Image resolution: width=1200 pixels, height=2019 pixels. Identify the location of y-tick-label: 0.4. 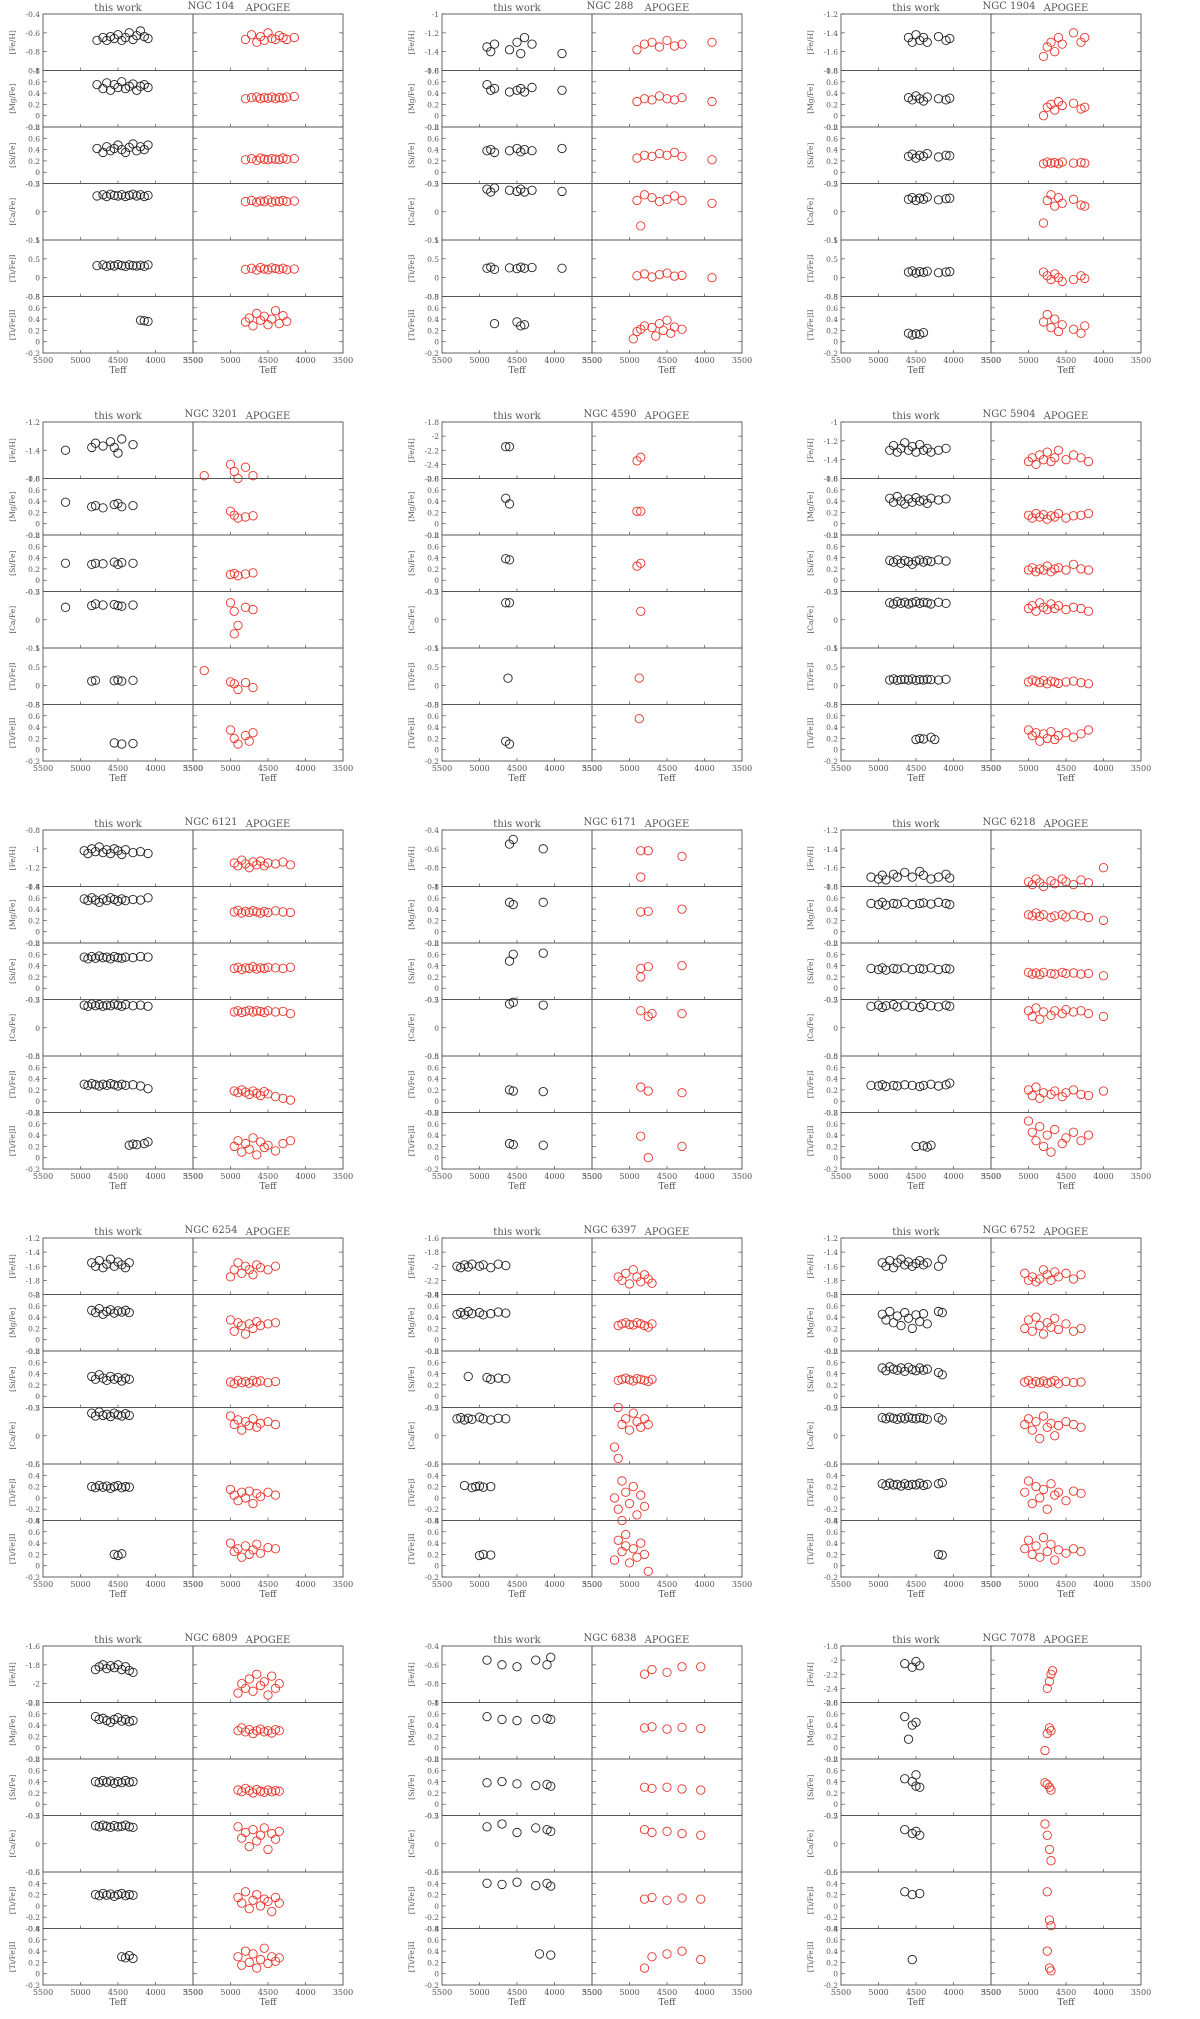
(832, 1135).